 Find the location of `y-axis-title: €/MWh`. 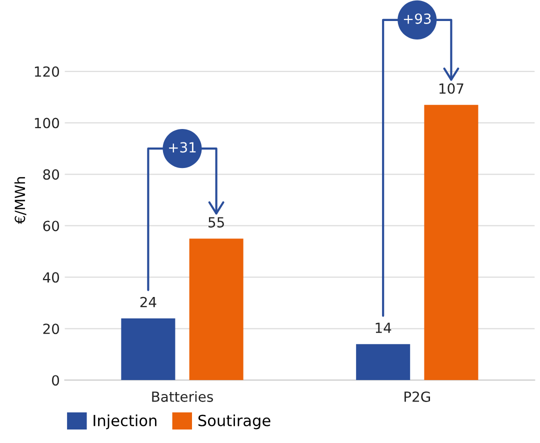

y-axis-title: €/MWh is located at coordinates (20, 200).